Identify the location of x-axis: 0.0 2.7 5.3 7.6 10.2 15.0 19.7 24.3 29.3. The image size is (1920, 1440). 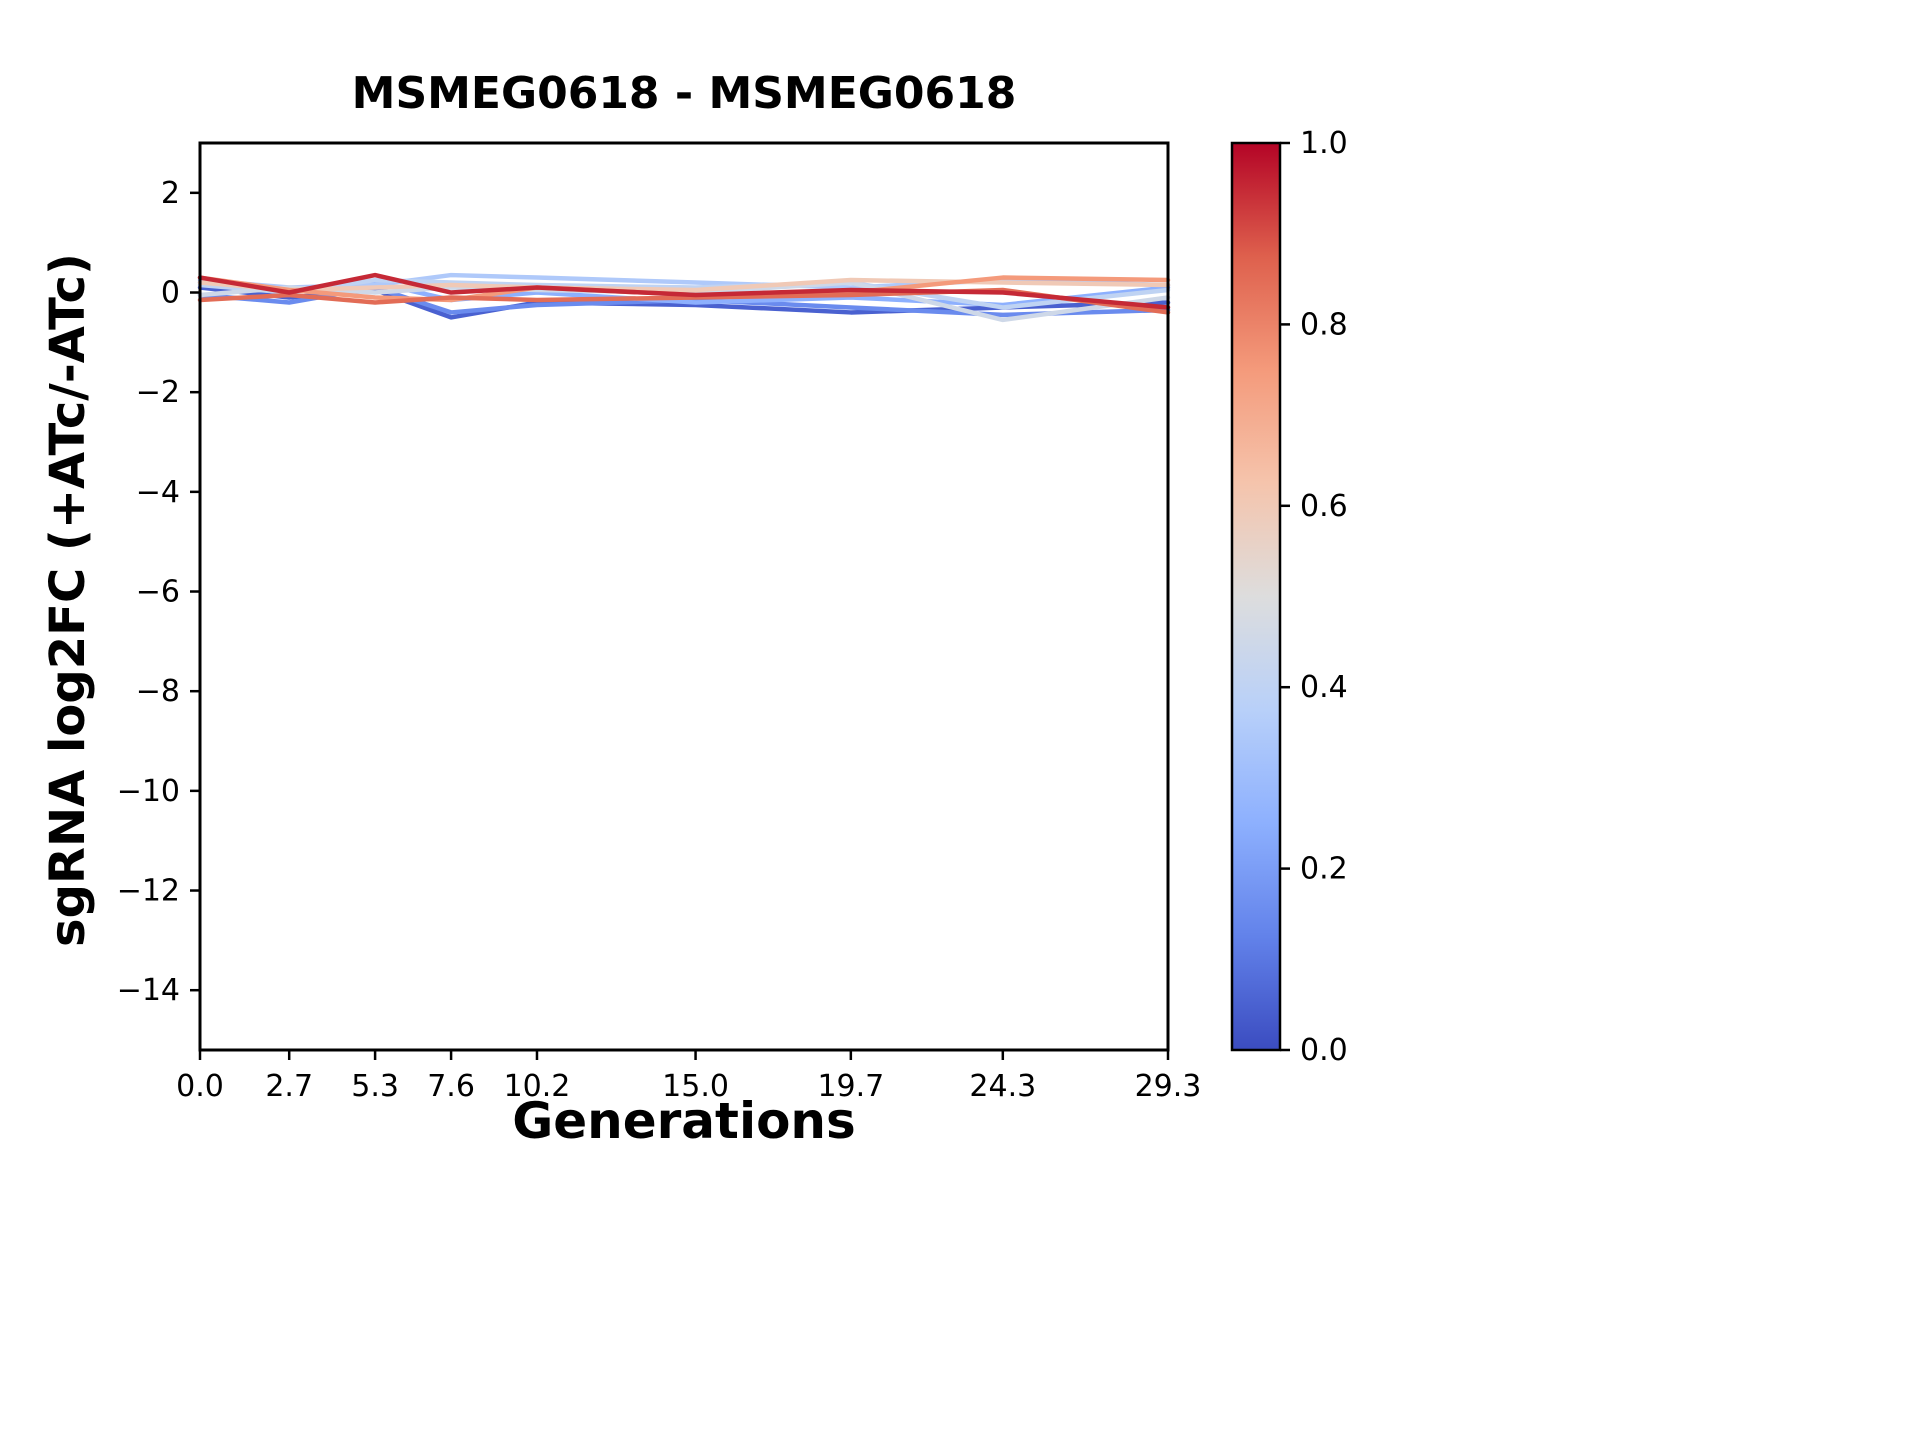
(688, 1077).